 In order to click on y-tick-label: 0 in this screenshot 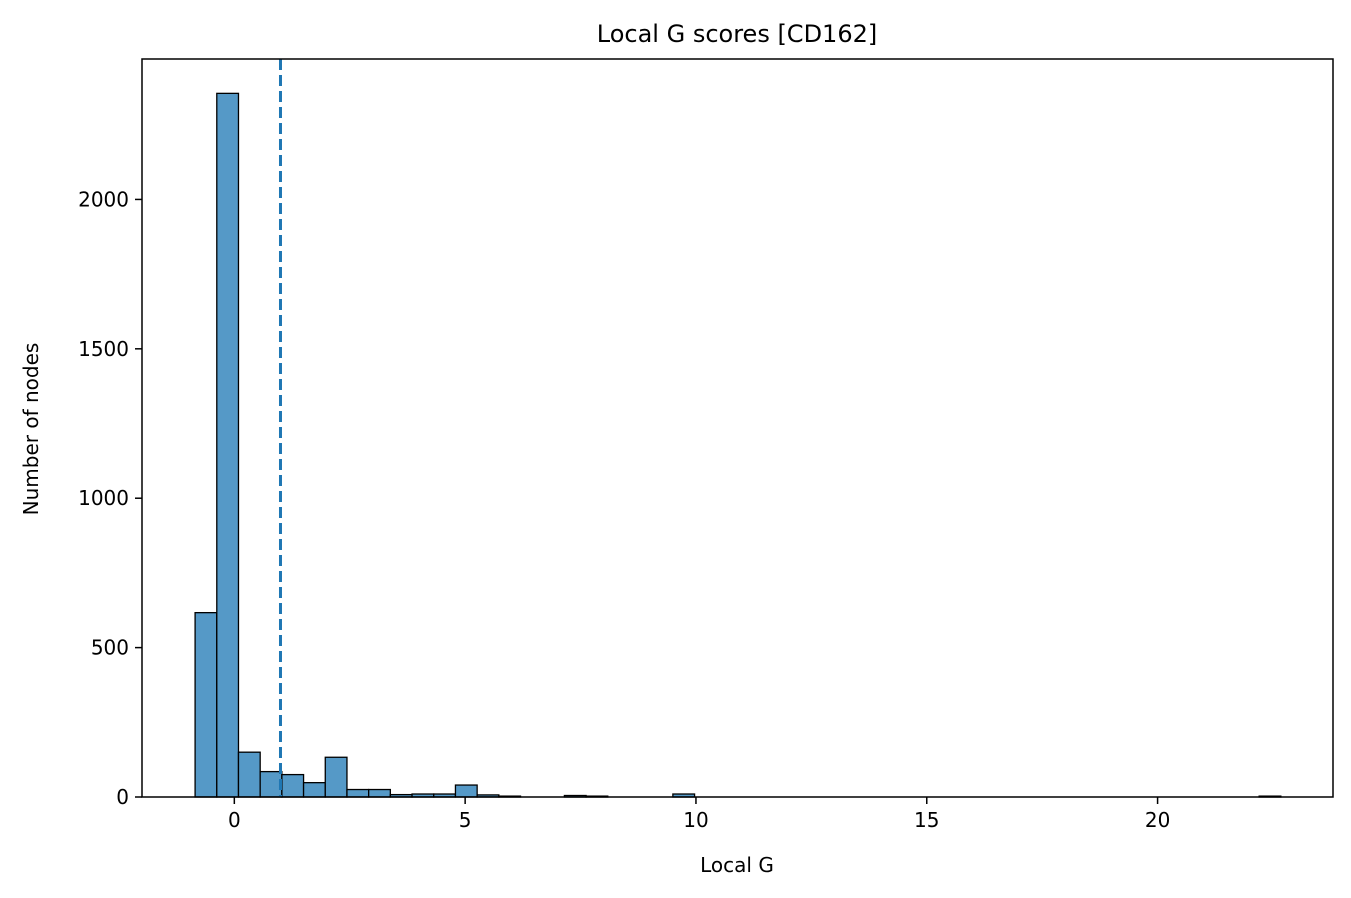, I will do `click(122, 797)`.